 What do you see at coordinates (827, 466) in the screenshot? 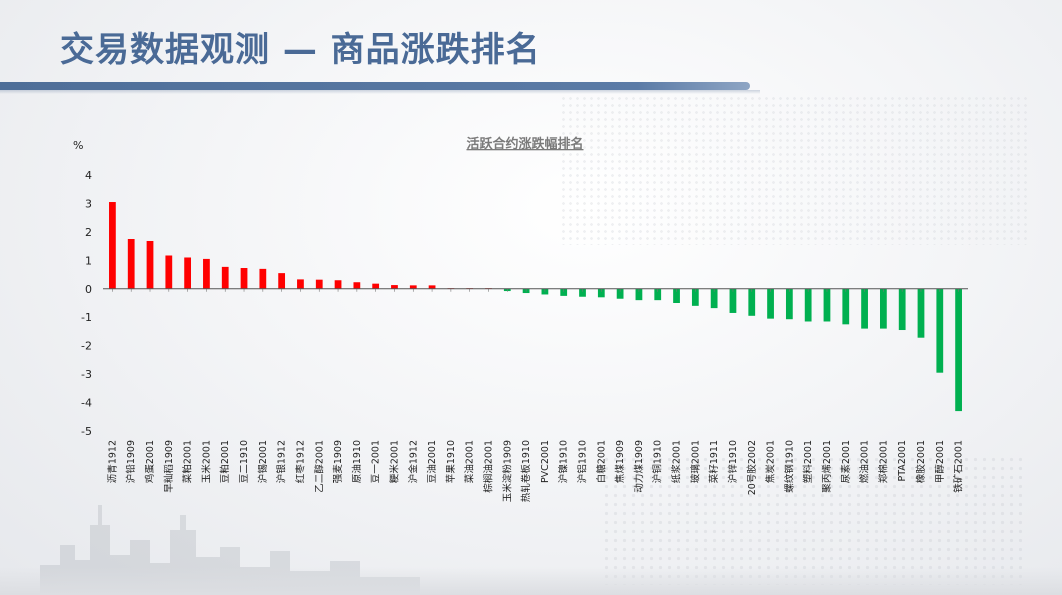
I see `x-category-label: 聚丙烯2001` at bounding box center [827, 466].